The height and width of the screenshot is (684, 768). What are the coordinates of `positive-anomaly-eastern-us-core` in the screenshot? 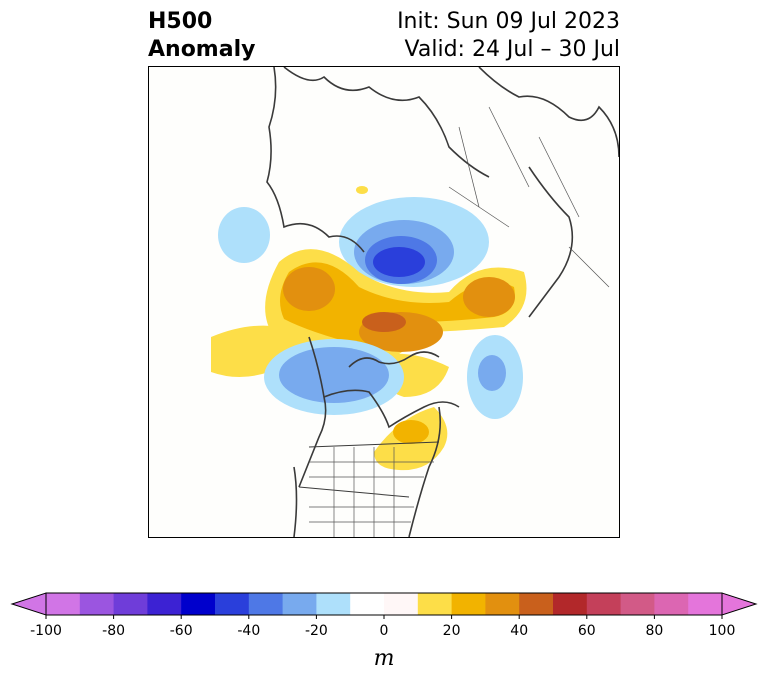 It's located at (411, 432).